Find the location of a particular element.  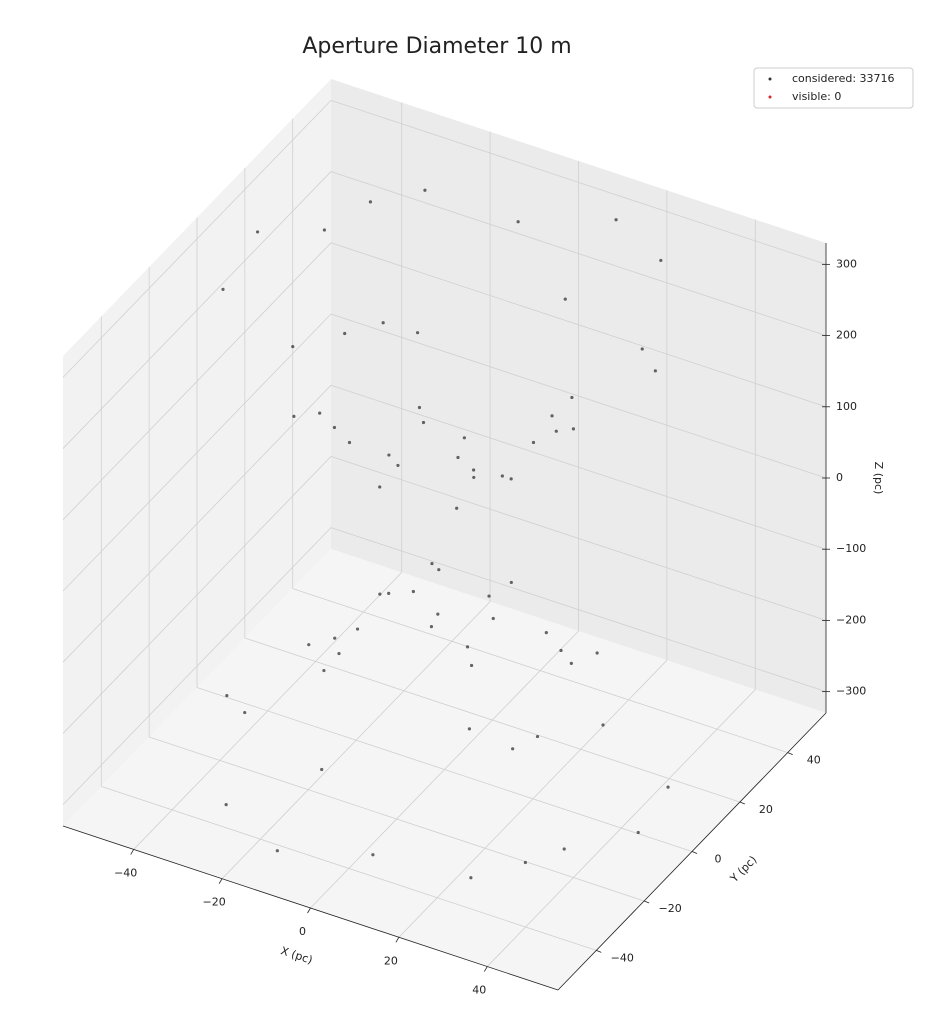

x-tick-label: 20 is located at coordinates (391, 960).